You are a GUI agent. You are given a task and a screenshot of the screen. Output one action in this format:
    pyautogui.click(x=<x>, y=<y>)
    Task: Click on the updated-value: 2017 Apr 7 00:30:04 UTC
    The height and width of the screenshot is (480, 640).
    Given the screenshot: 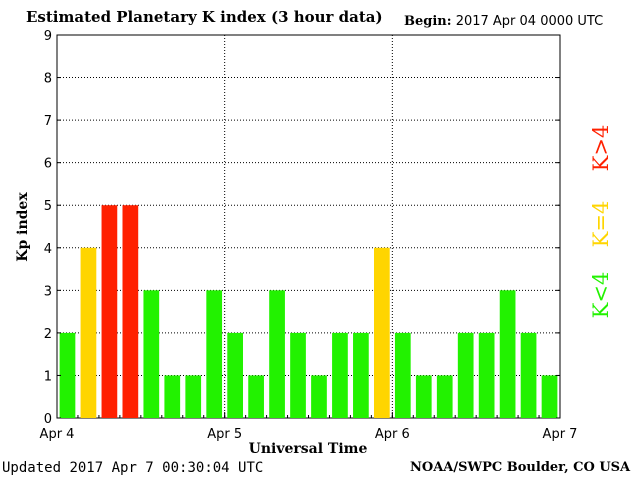 What is the action you would take?
    pyautogui.click(x=166, y=468)
    